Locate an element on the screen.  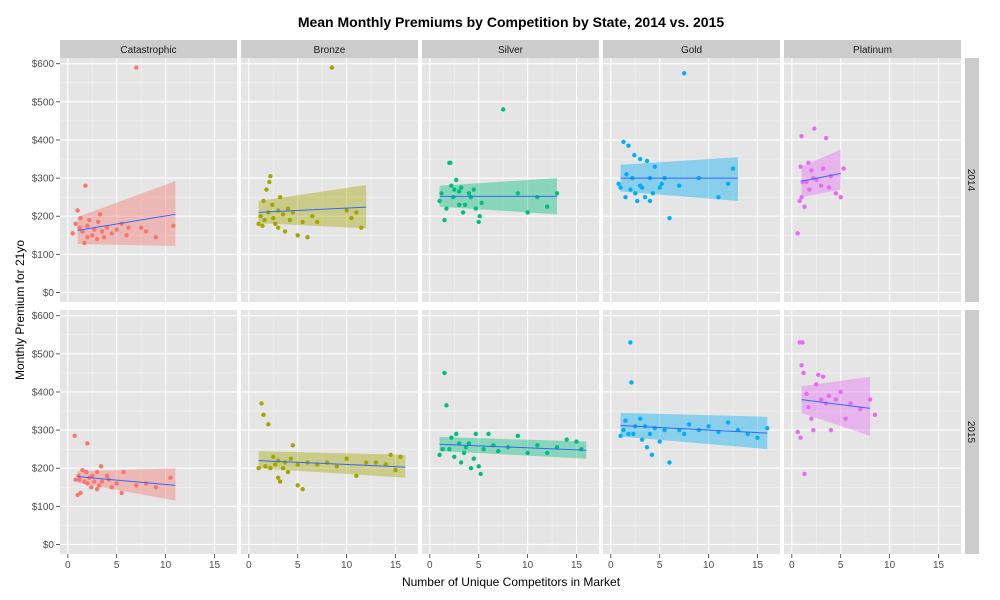
y-axis-label: Monthly Premium for 21yo is located at coordinates (20, 310).